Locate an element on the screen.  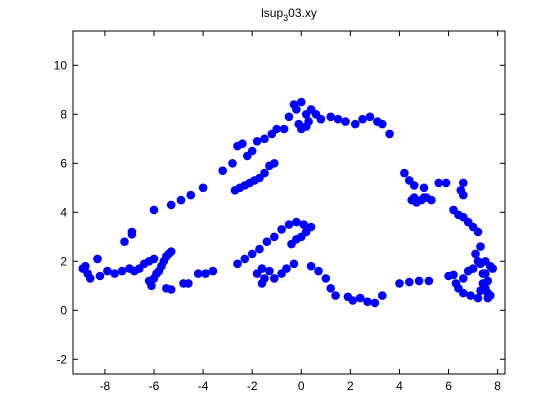
chart-title: lsup303.xy is located at coordinates (289, 14).